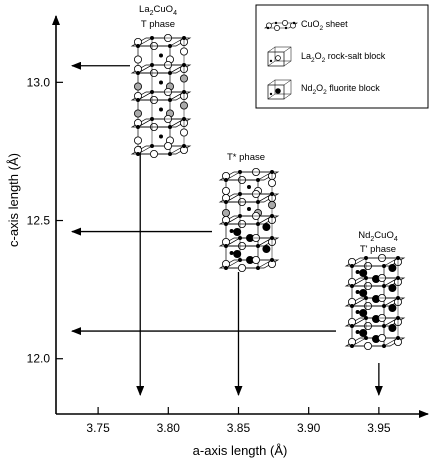 This screenshot has width=436, height=463. Describe the element at coordinates (98, 428) in the screenshot. I see `x-tick-label: 3.75` at that location.